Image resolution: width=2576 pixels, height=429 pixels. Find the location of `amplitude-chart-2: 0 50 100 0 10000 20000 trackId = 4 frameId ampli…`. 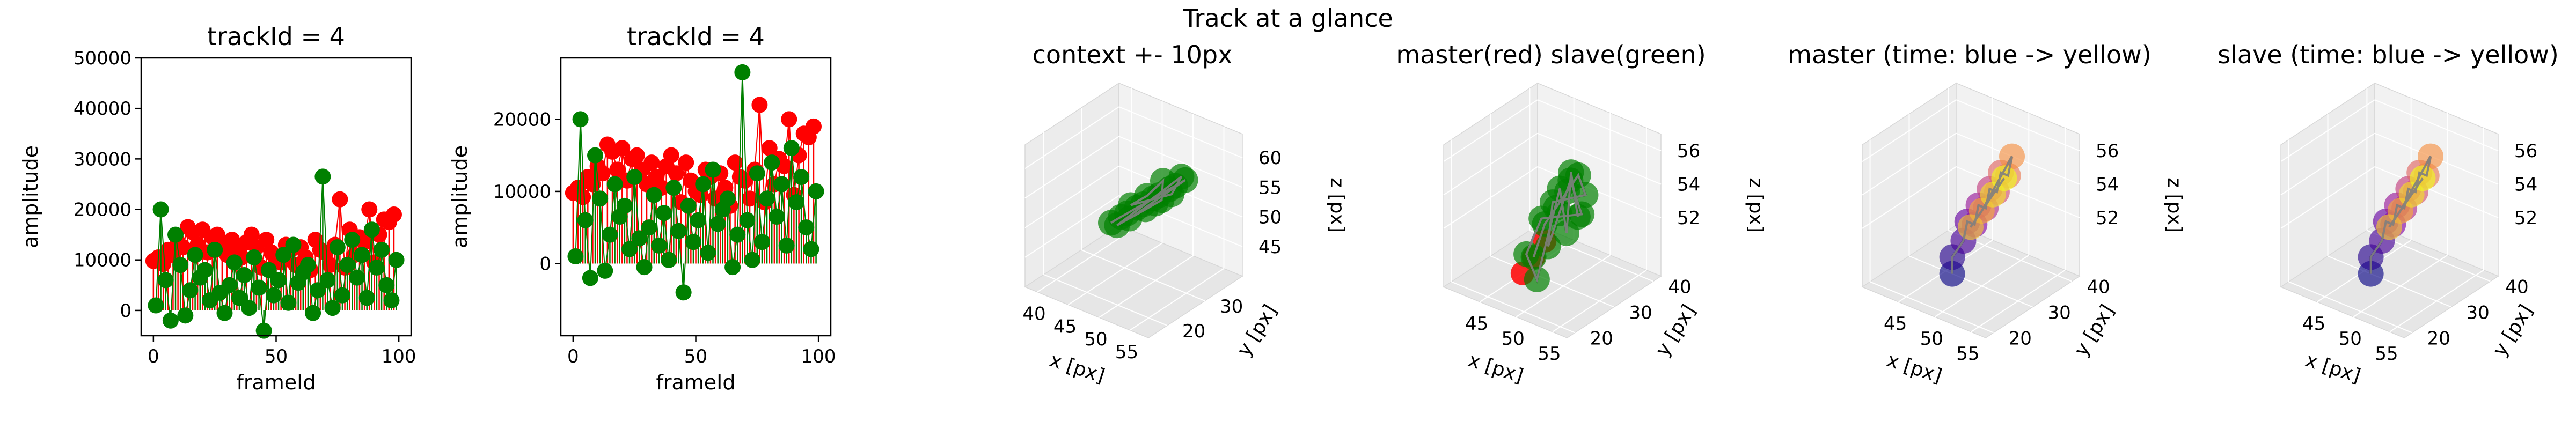

amplitude-chart-2: 0 50 100 0 10000 20000 trackId = 4 frameId ampli… is located at coordinates (642, 208).